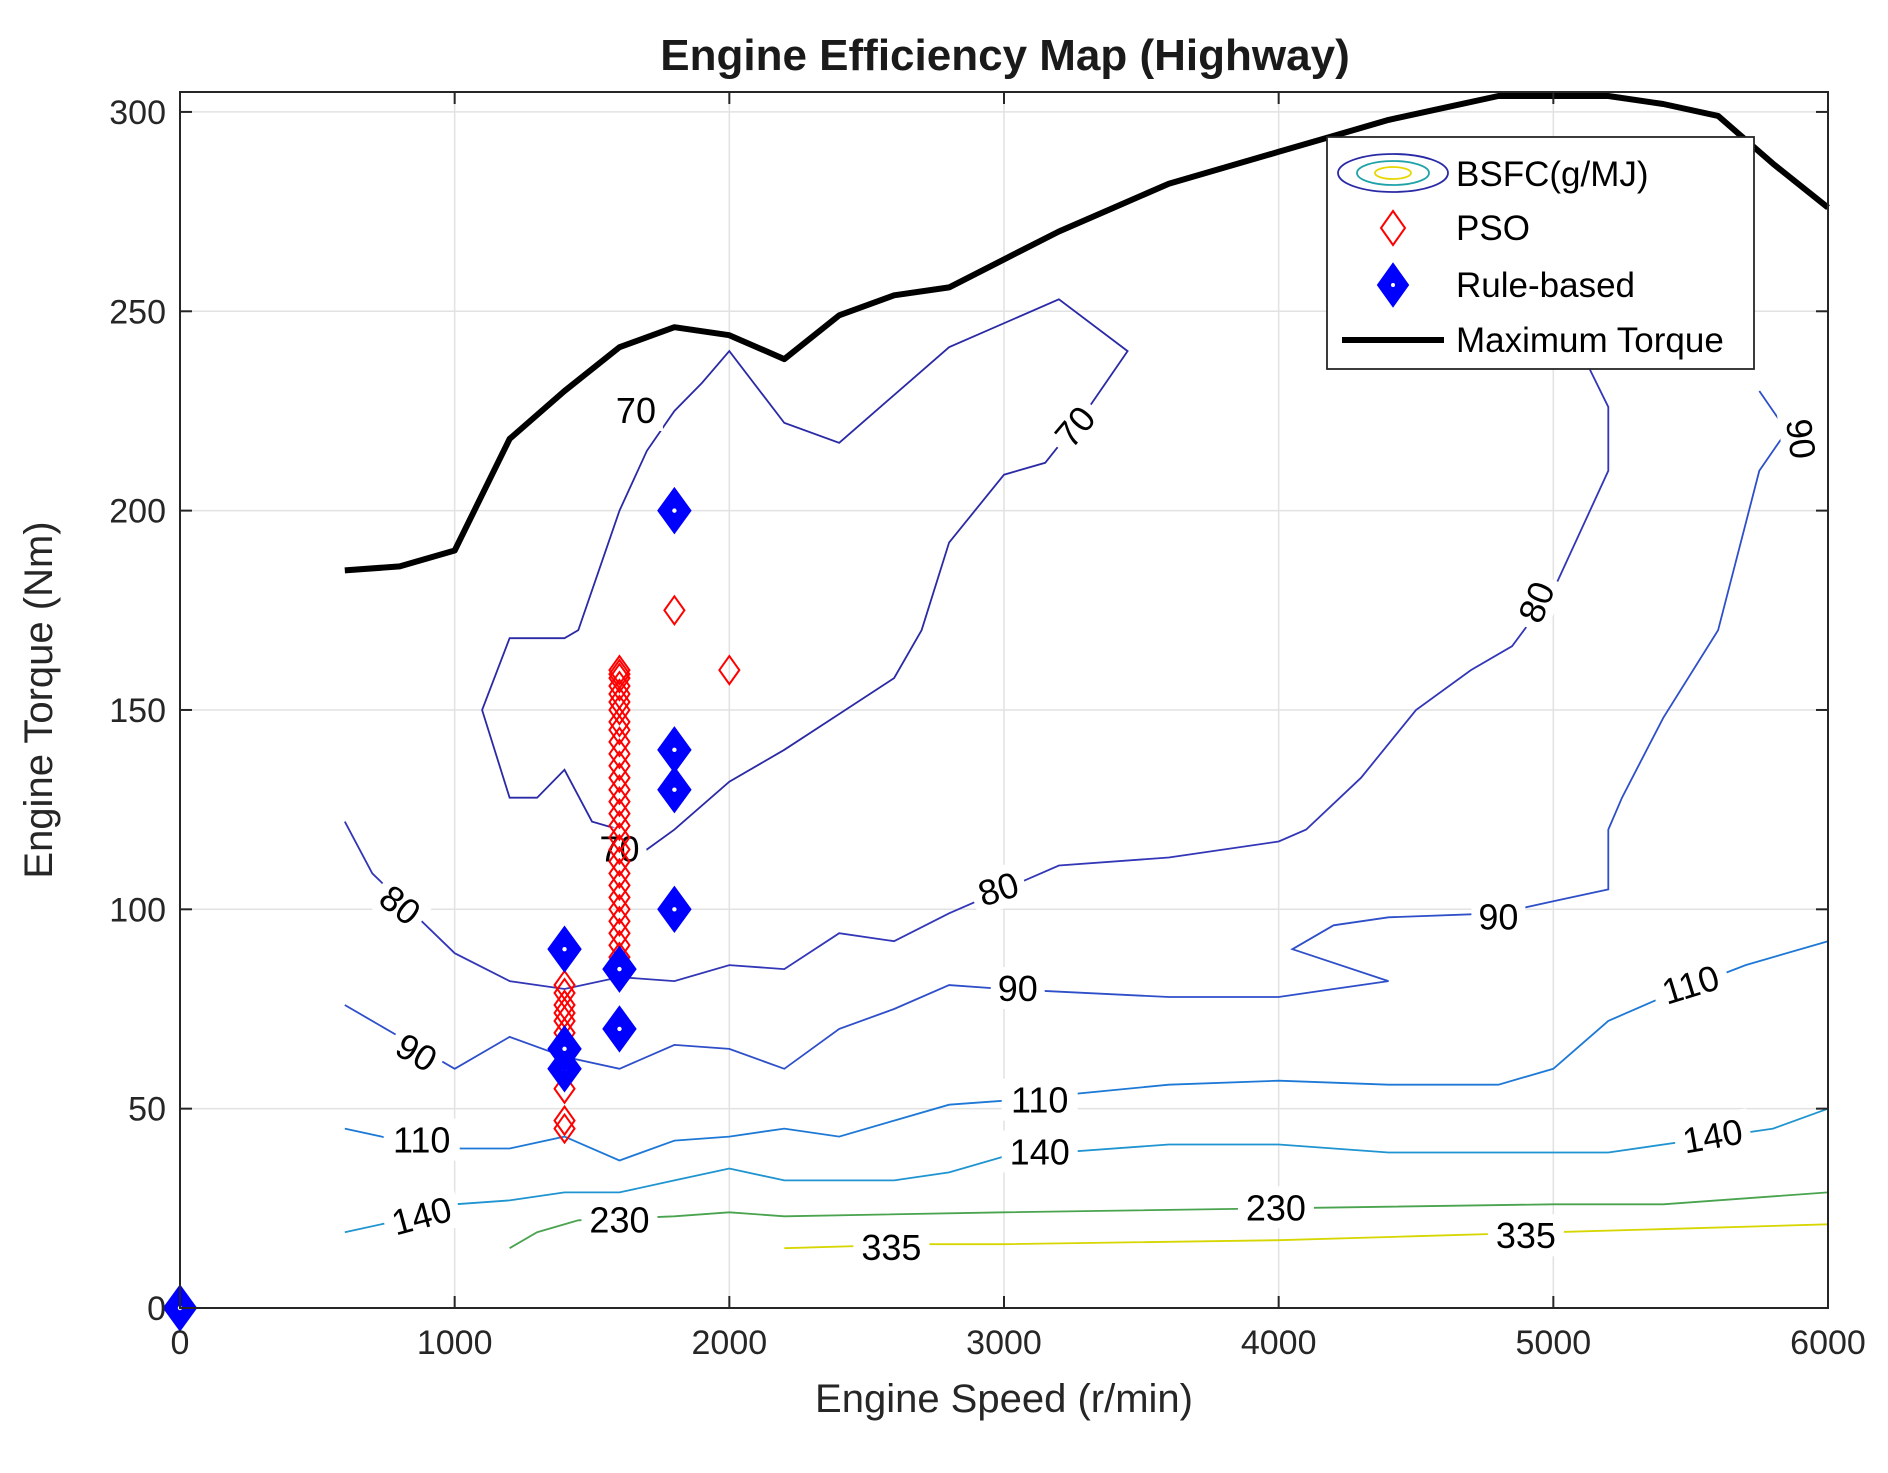 This screenshot has height=1473, width=1888. I want to click on legend-box, so click(1540, 253).